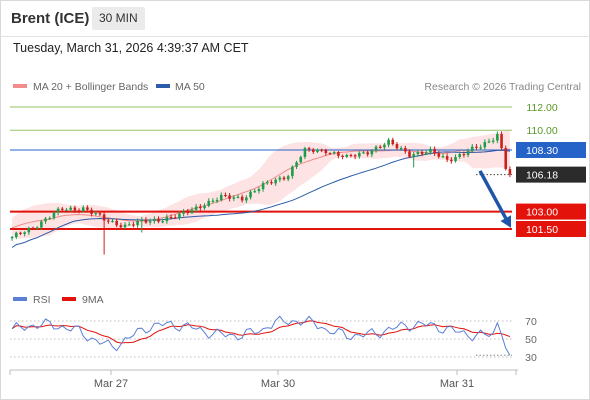 This screenshot has height=400, width=590. What do you see at coordinates (457, 384) in the screenshot?
I see `time-axis-tick-label: Mar 31` at bounding box center [457, 384].